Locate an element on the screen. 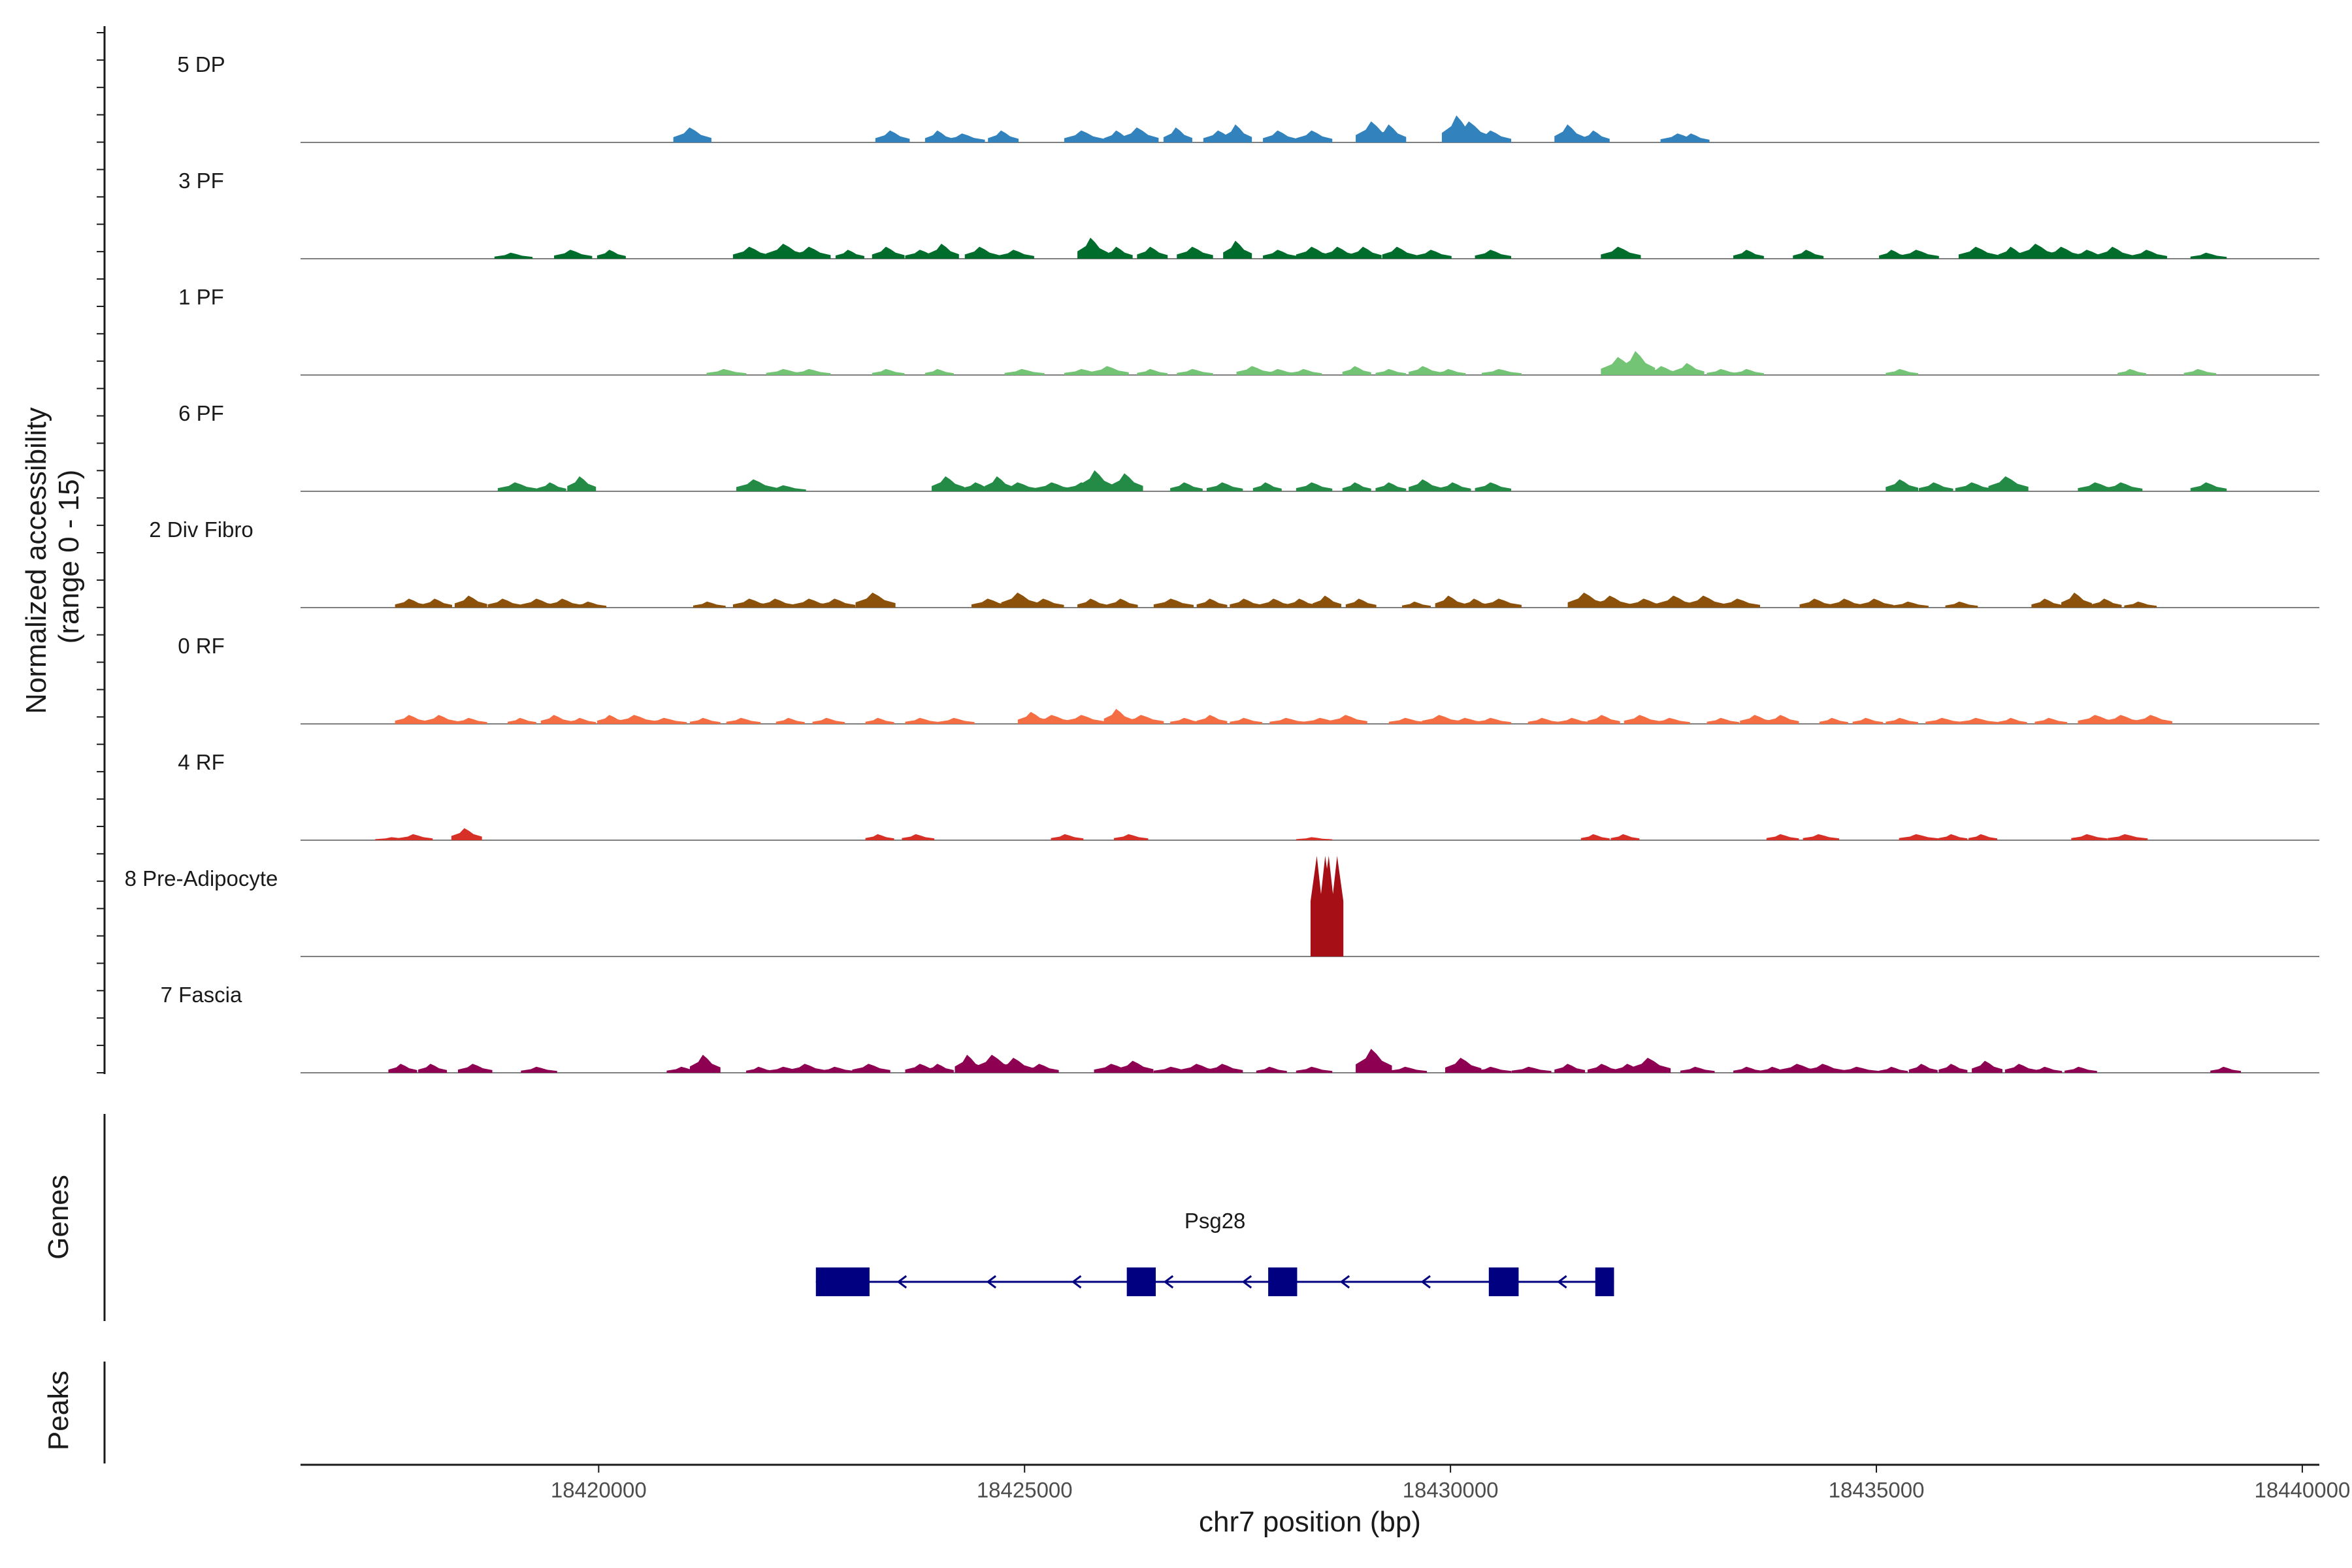 The width and height of the screenshot is (2352, 1568). track-label: 7 Fascia is located at coordinates (201, 995).